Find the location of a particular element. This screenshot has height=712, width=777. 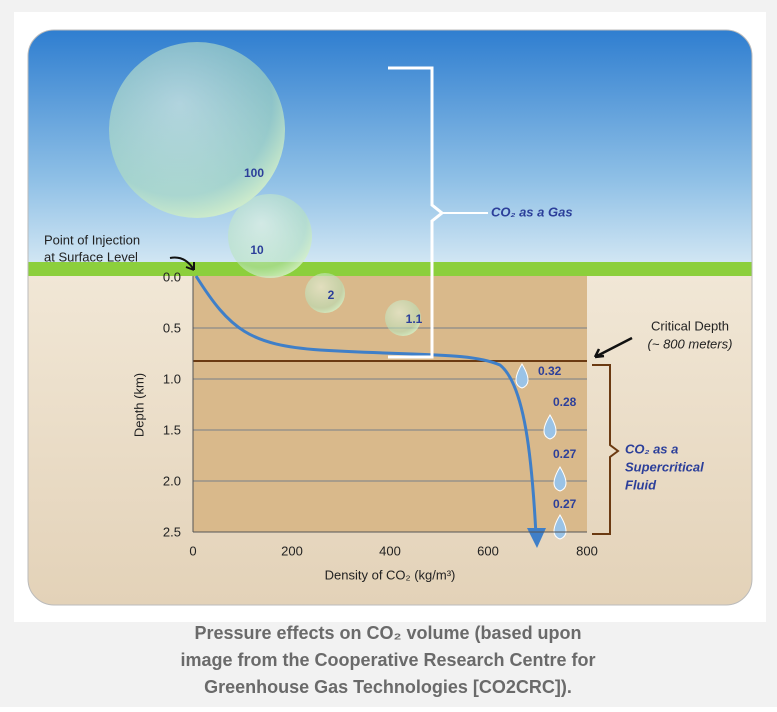

gas-label: CO₂ as a Gas is located at coordinates (532, 211).